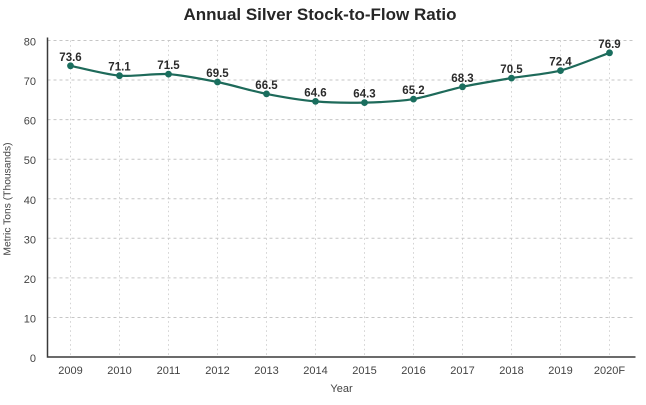 This screenshot has width=646, height=405. I want to click on svg-text: 60, so click(30, 122).